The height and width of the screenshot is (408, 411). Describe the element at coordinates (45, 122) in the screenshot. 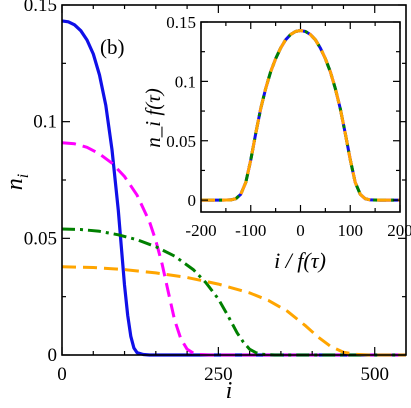

I see `main-y-tick-label: 0.1` at that location.